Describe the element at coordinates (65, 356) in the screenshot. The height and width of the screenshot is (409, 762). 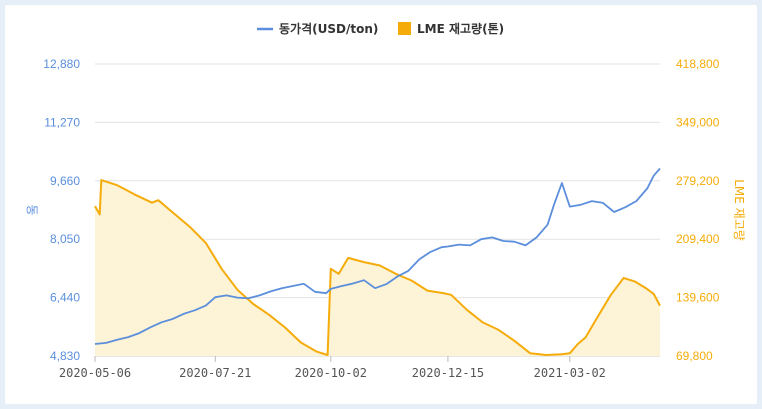
I see `left-tick-label: 4,830` at that location.